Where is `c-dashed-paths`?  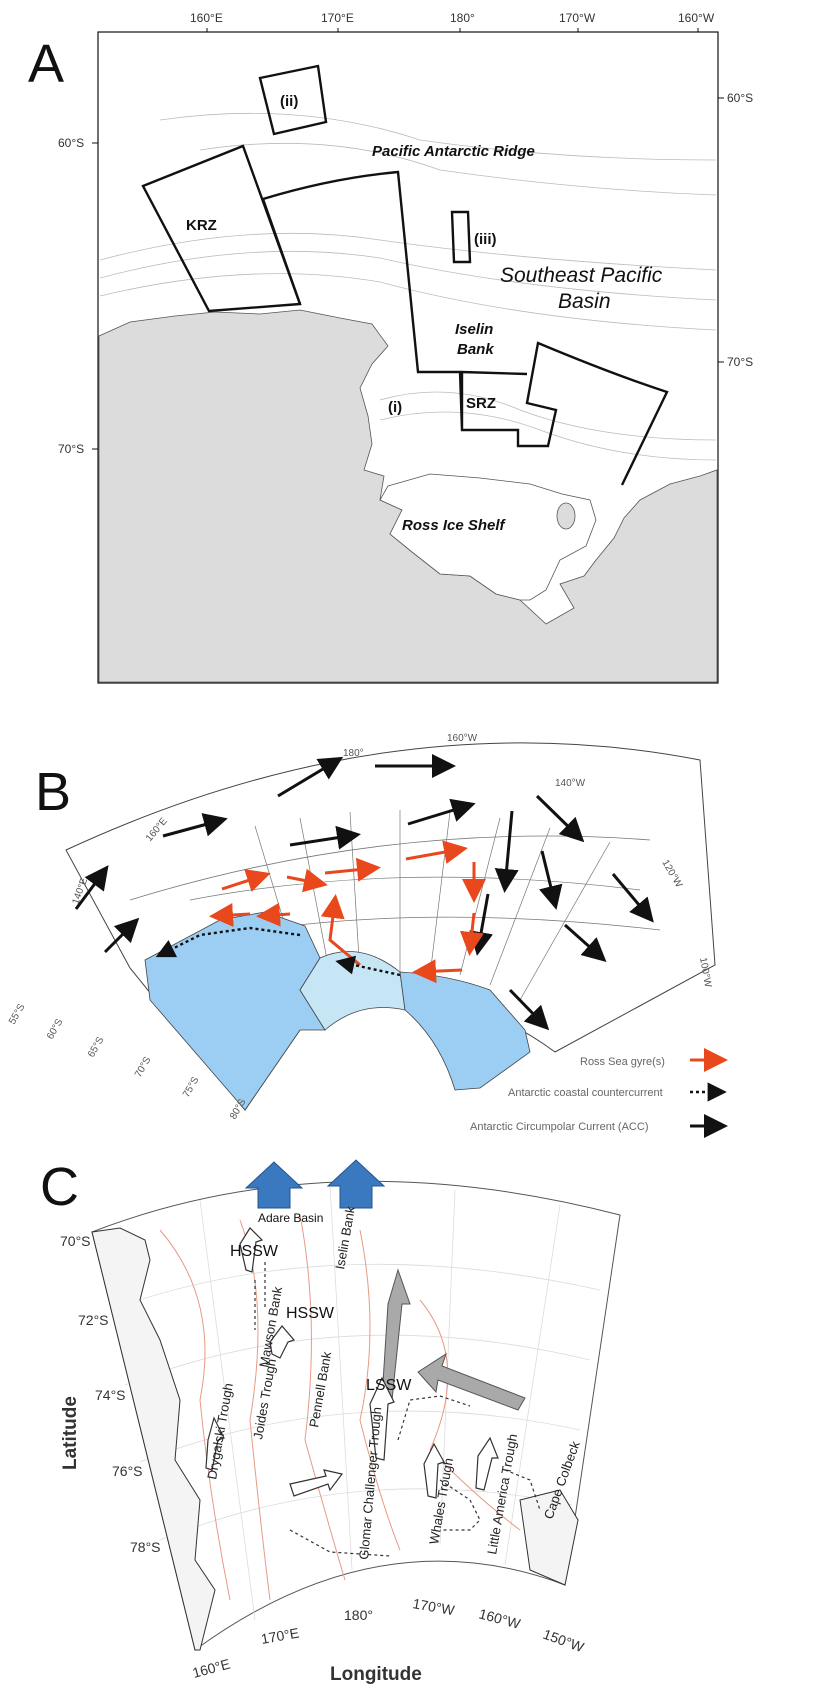
c-dashed-paths is located at coordinates (397, 1409).